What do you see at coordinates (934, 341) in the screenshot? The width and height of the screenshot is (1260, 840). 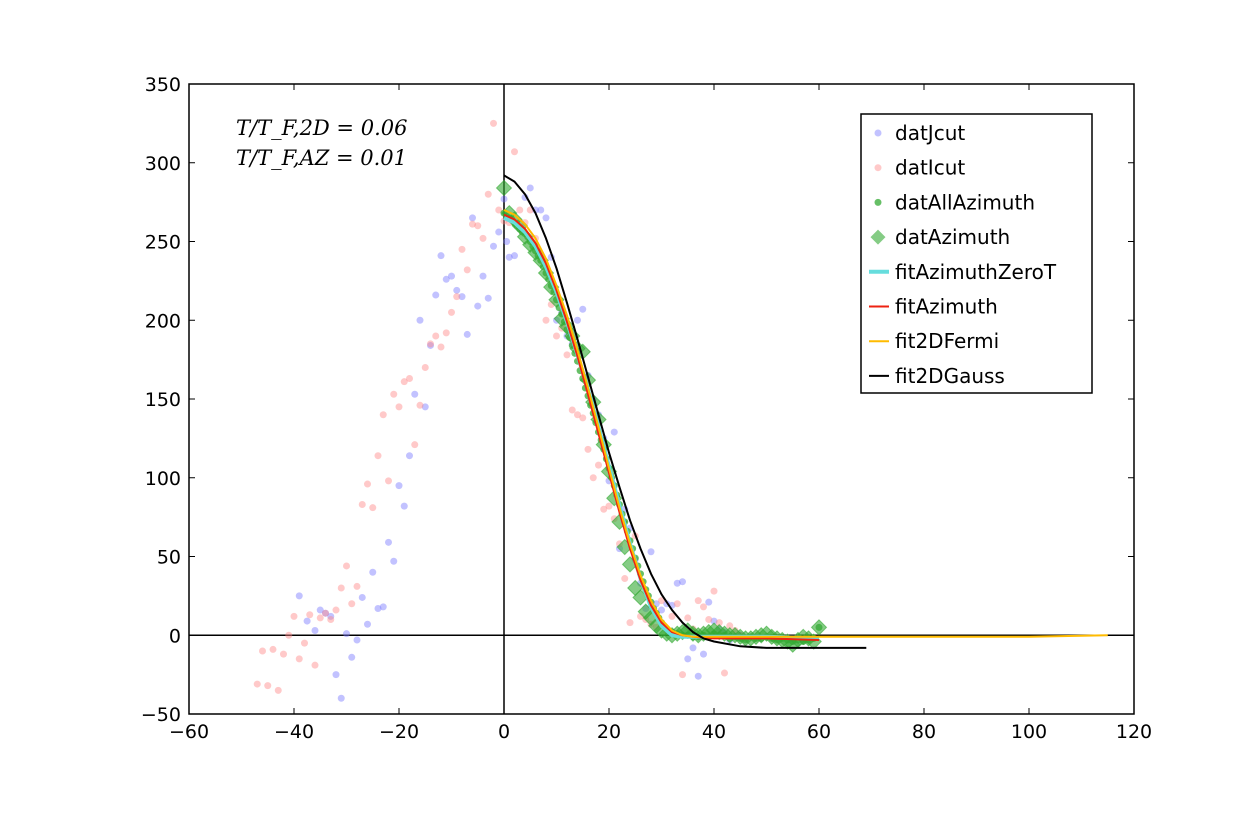 I see `legend-item-fit2DFermi: fit2DFermi` at bounding box center [934, 341].